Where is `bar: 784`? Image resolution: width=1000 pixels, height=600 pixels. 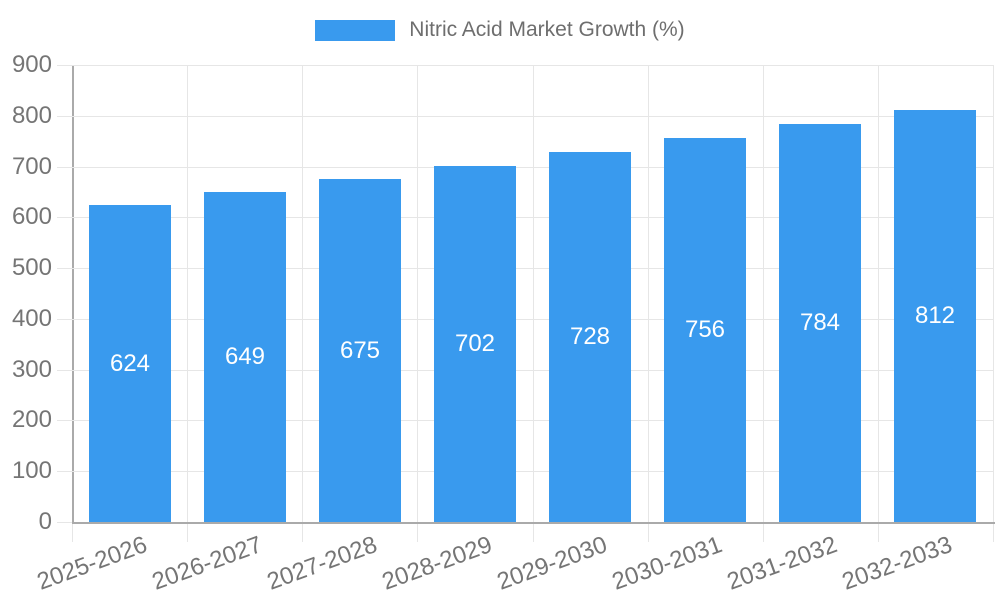
bar: 784 is located at coordinates (820, 323).